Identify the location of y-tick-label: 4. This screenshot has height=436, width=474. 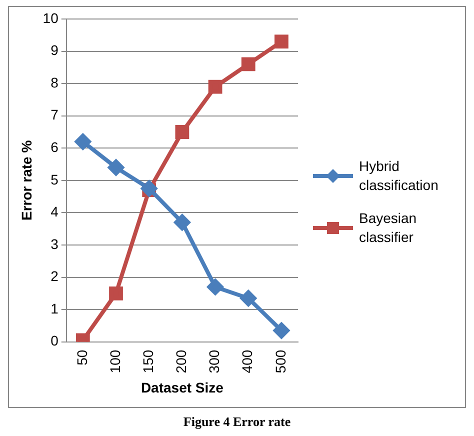
(54, 212).